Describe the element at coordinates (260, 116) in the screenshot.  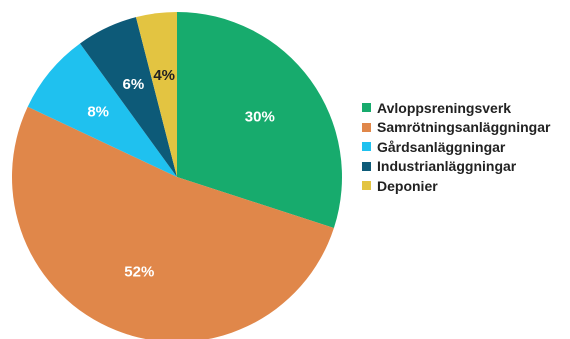
I see `pie-label-avloppsreningsverk: 30%` at that location.